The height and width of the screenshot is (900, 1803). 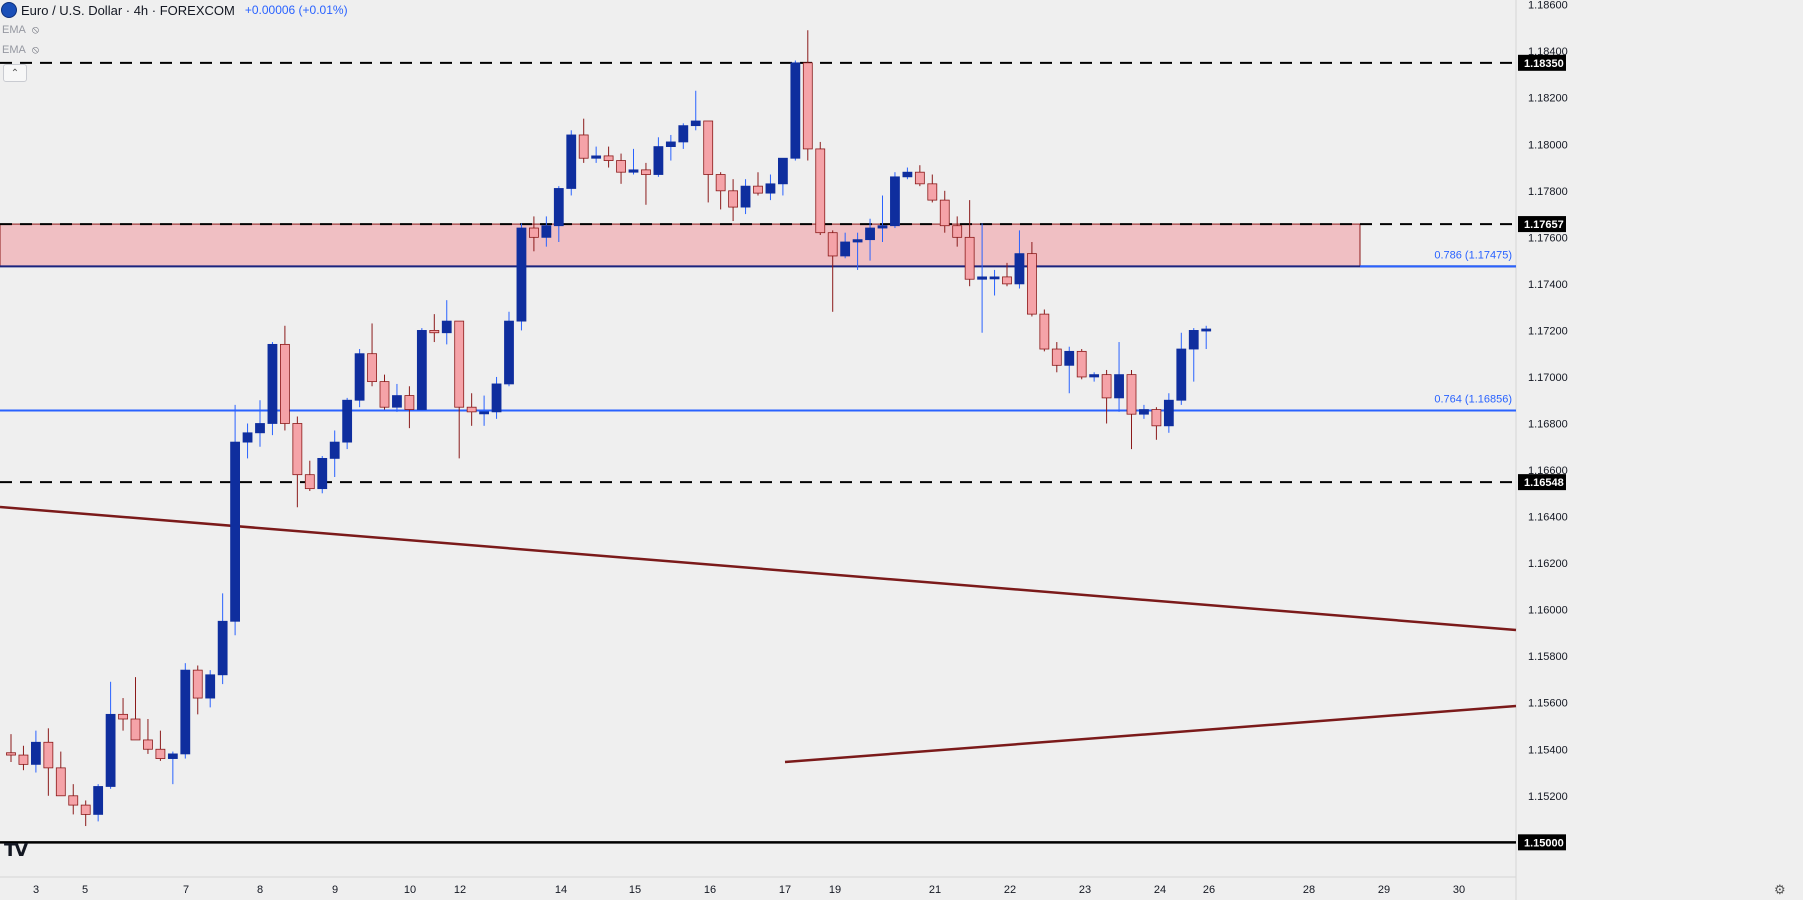 I want to click on collapse-legend-button: ⌃, so click(x=15, y=73).